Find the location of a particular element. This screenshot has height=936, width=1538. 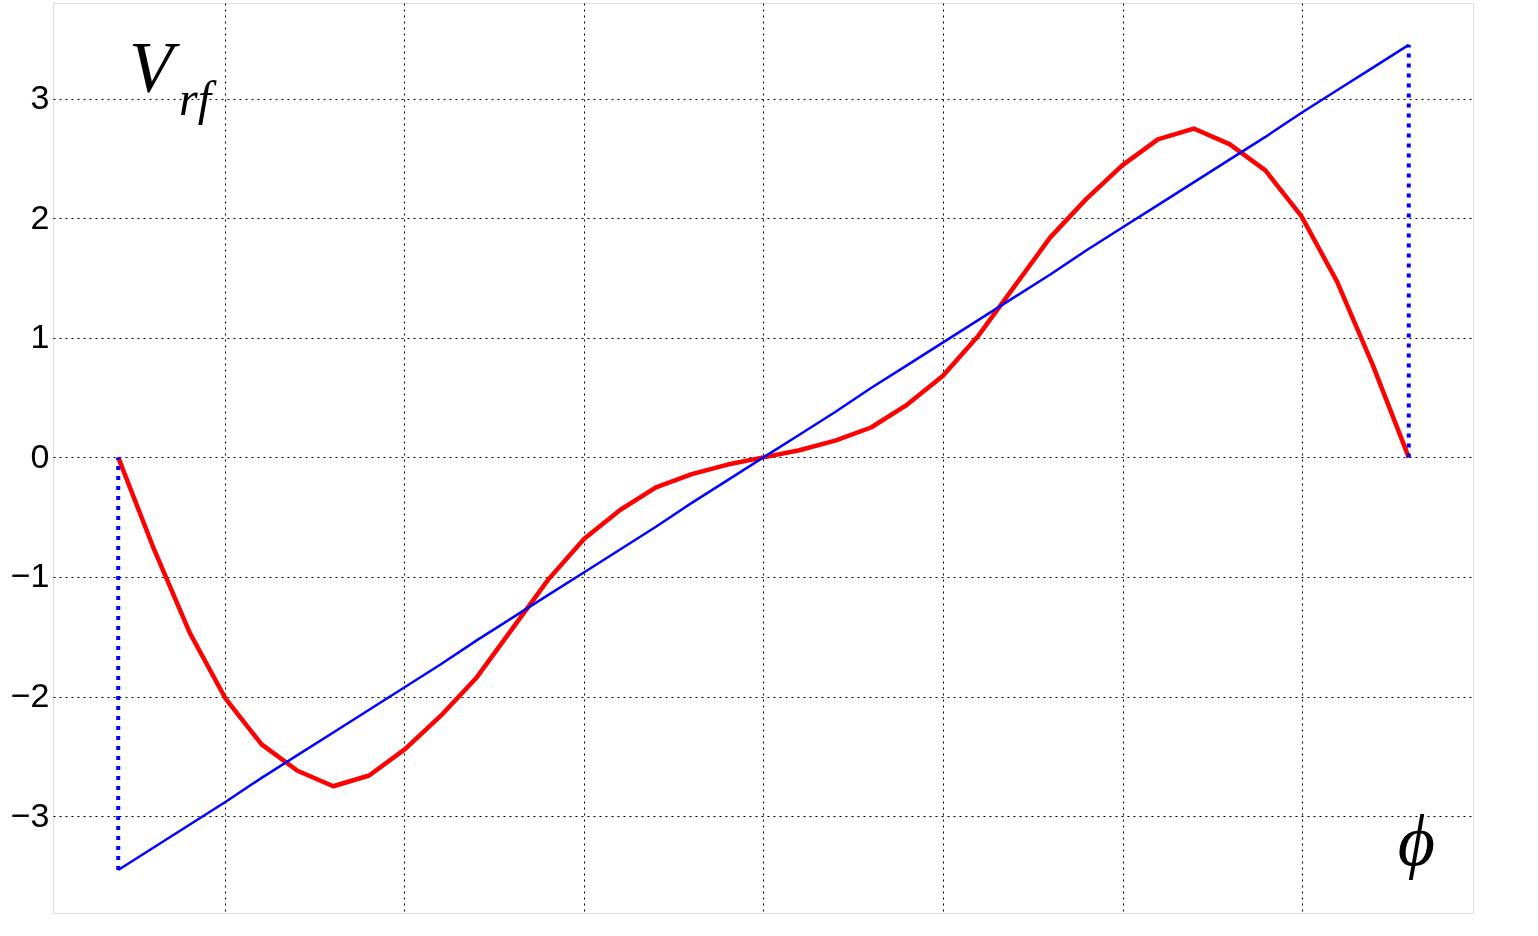

y-tick-label: −2 is located at coordinates (30, 695).